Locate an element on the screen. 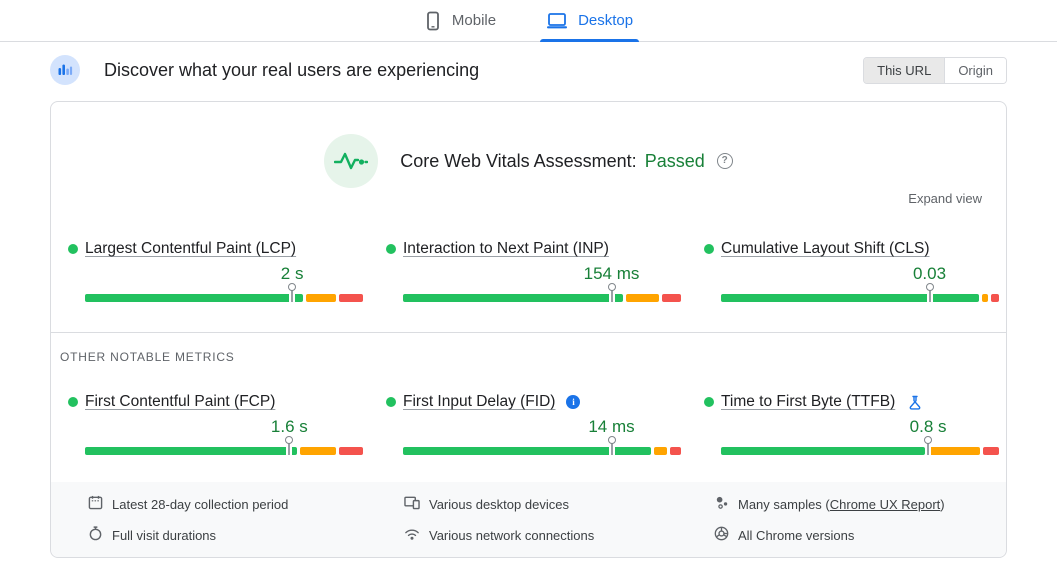  tab-mobile-label: Mobile is located at coordinates (474, 20).